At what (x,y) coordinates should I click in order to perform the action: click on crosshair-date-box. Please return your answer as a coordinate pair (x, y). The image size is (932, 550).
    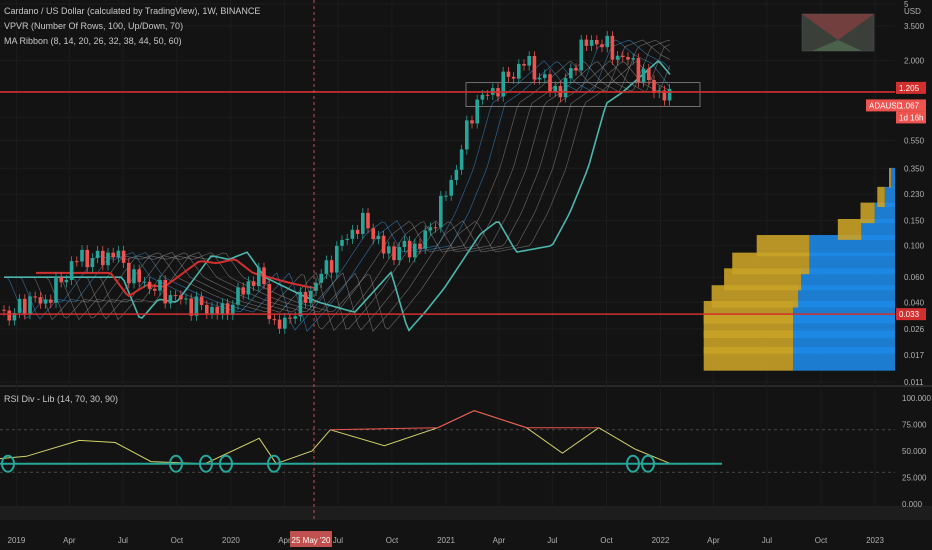
    Looking at the image, I should click on (311, 539).